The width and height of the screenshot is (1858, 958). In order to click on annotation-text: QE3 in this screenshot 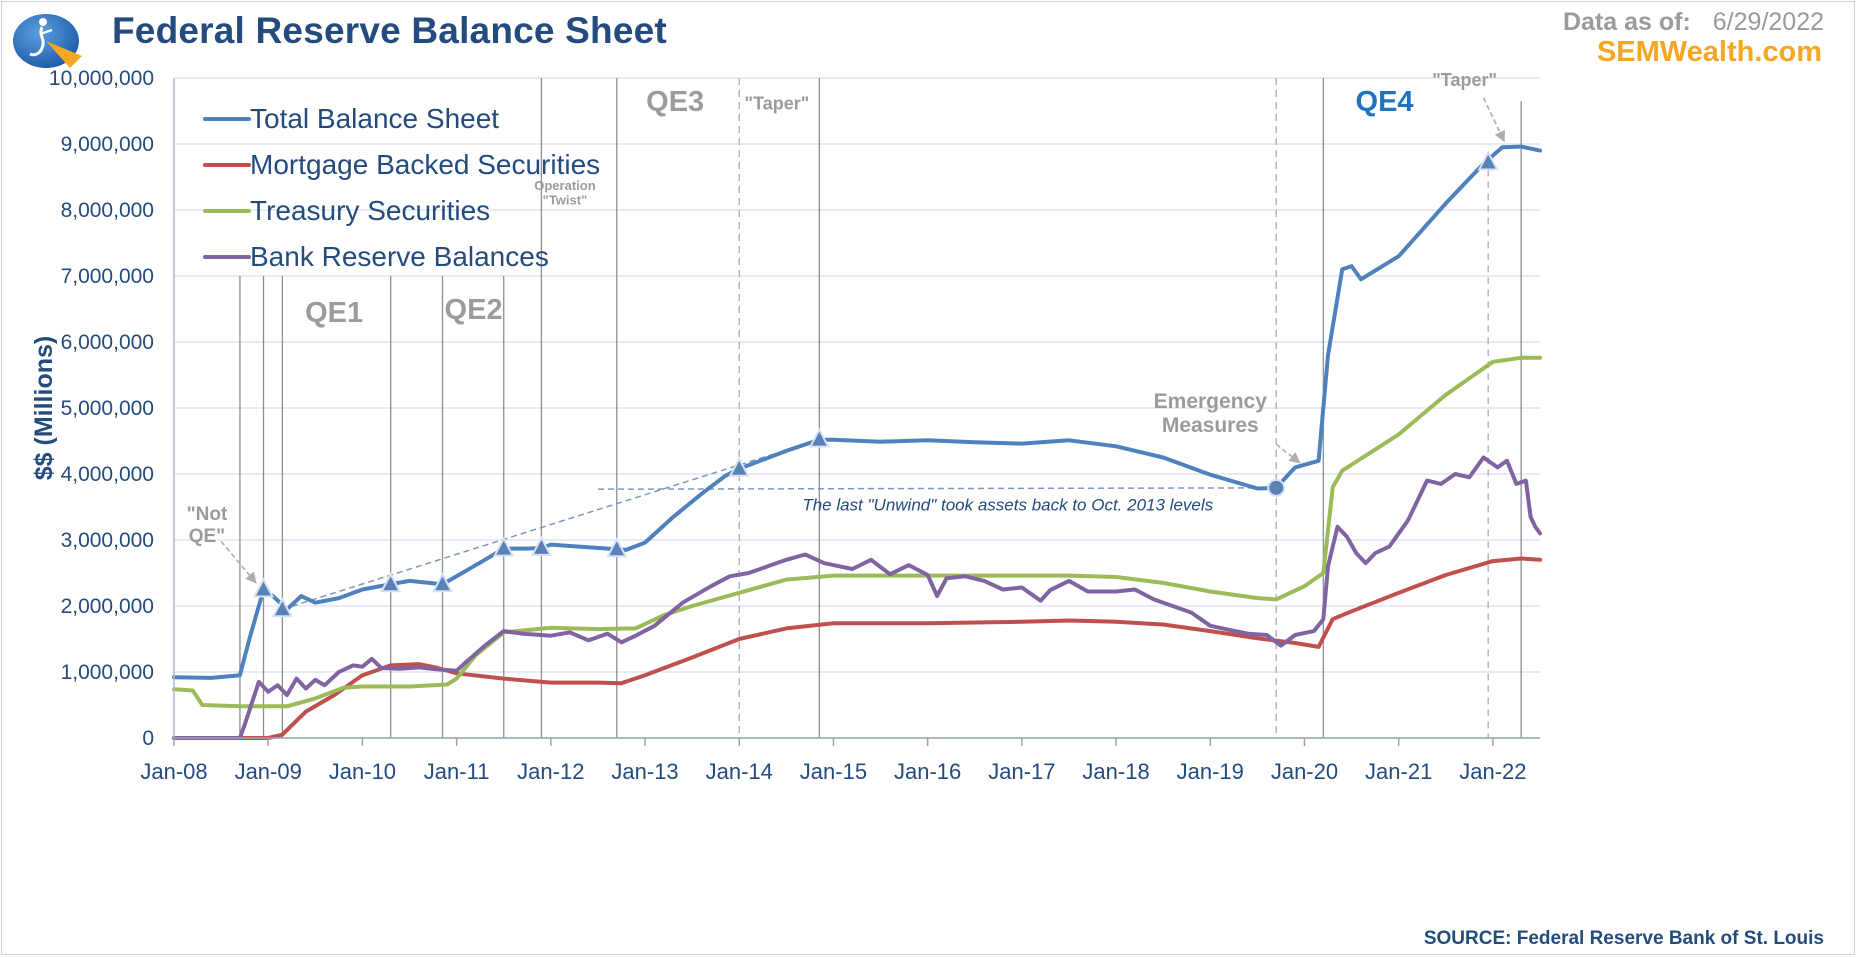, I will do `click(675, 102)`.